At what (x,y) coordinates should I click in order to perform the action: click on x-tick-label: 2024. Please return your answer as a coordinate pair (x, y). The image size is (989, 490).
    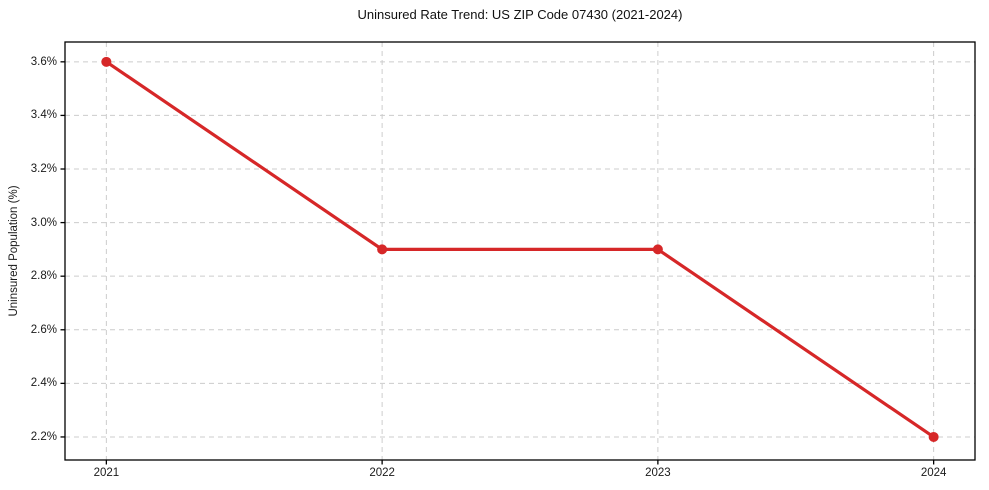
    Looking at the image, I should click on (933, 473).